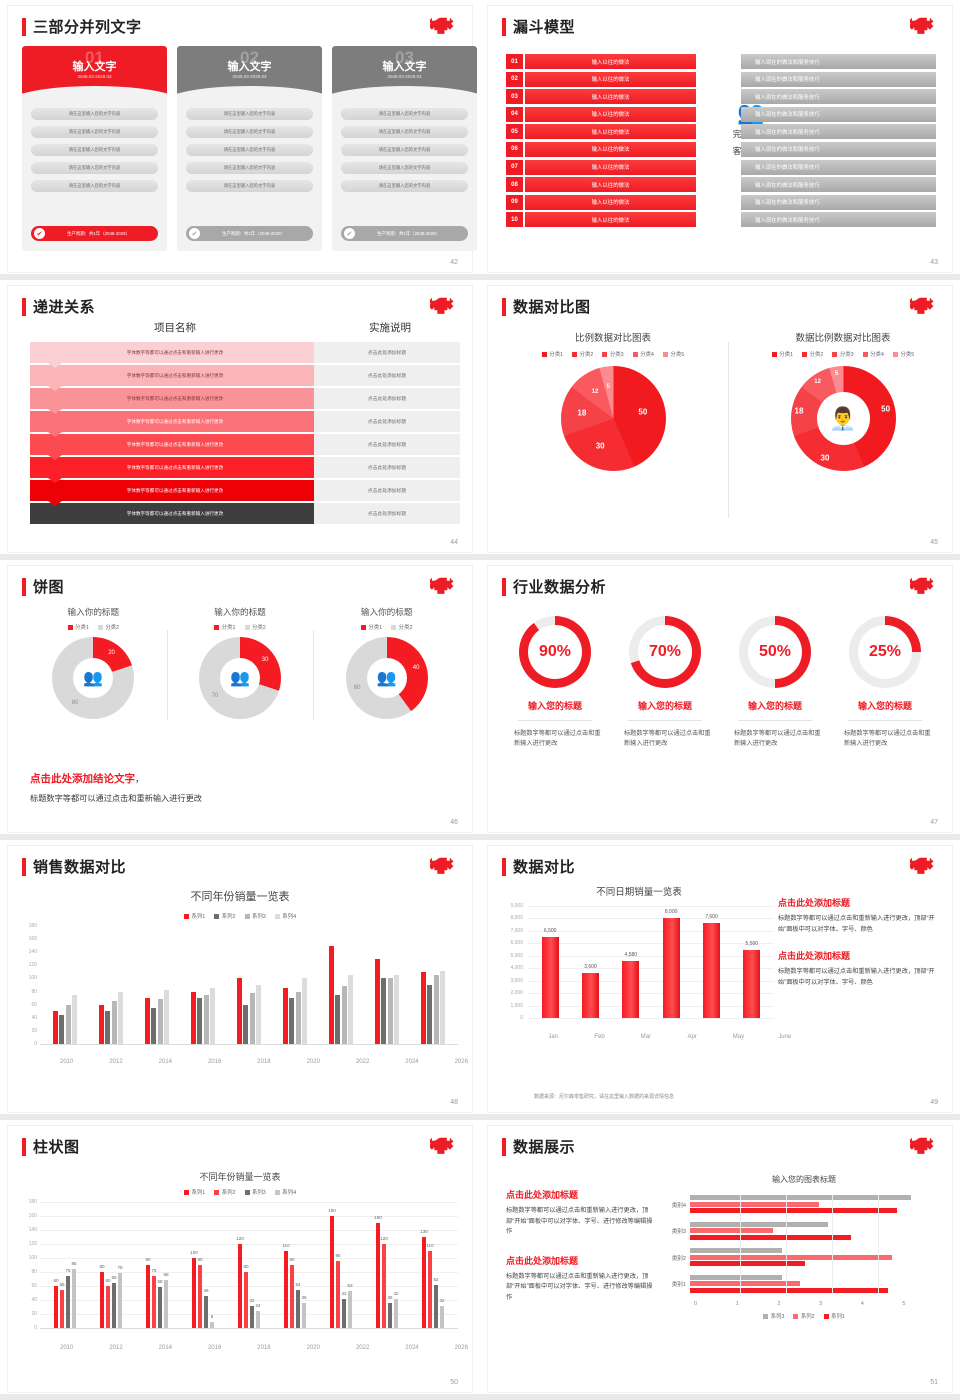  What do you see at coordinates (194, 1289) in the screenshot?
I see `bar: 100` at bounding box center [194, 1289].